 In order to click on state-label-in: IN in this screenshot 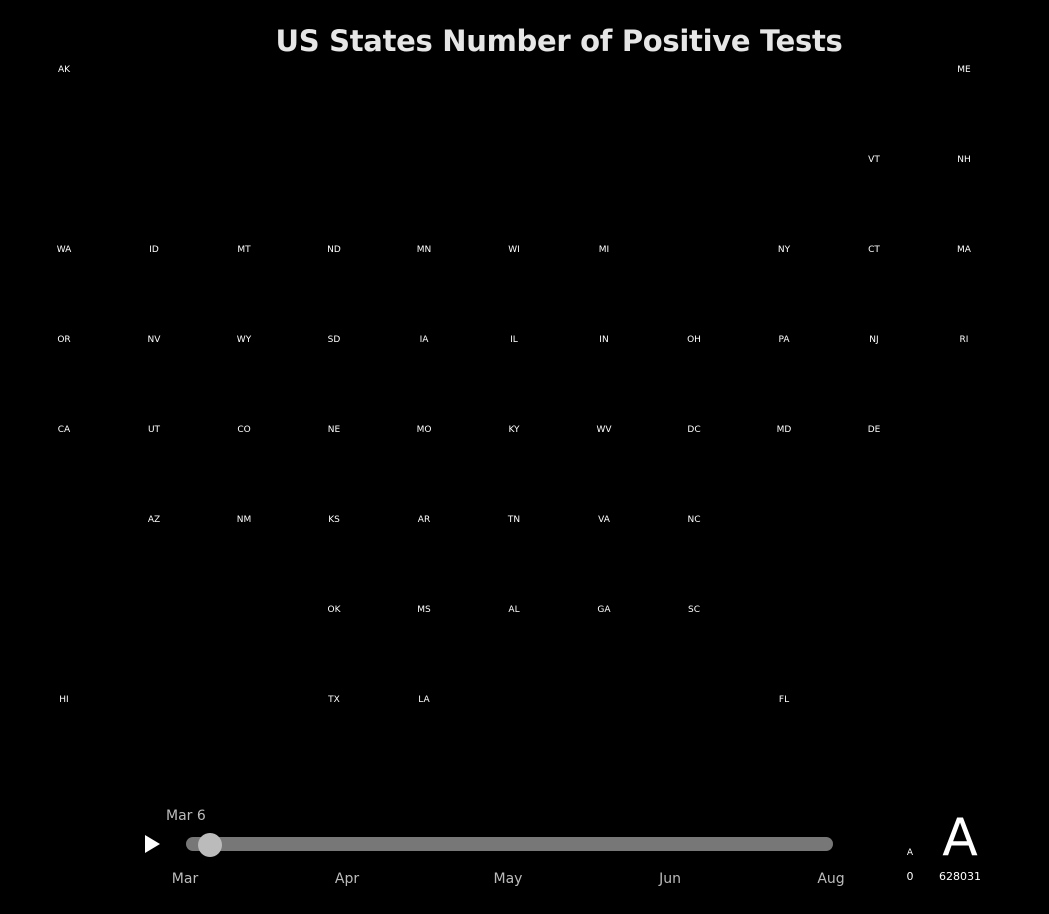, I will do `click(604, 340)`.